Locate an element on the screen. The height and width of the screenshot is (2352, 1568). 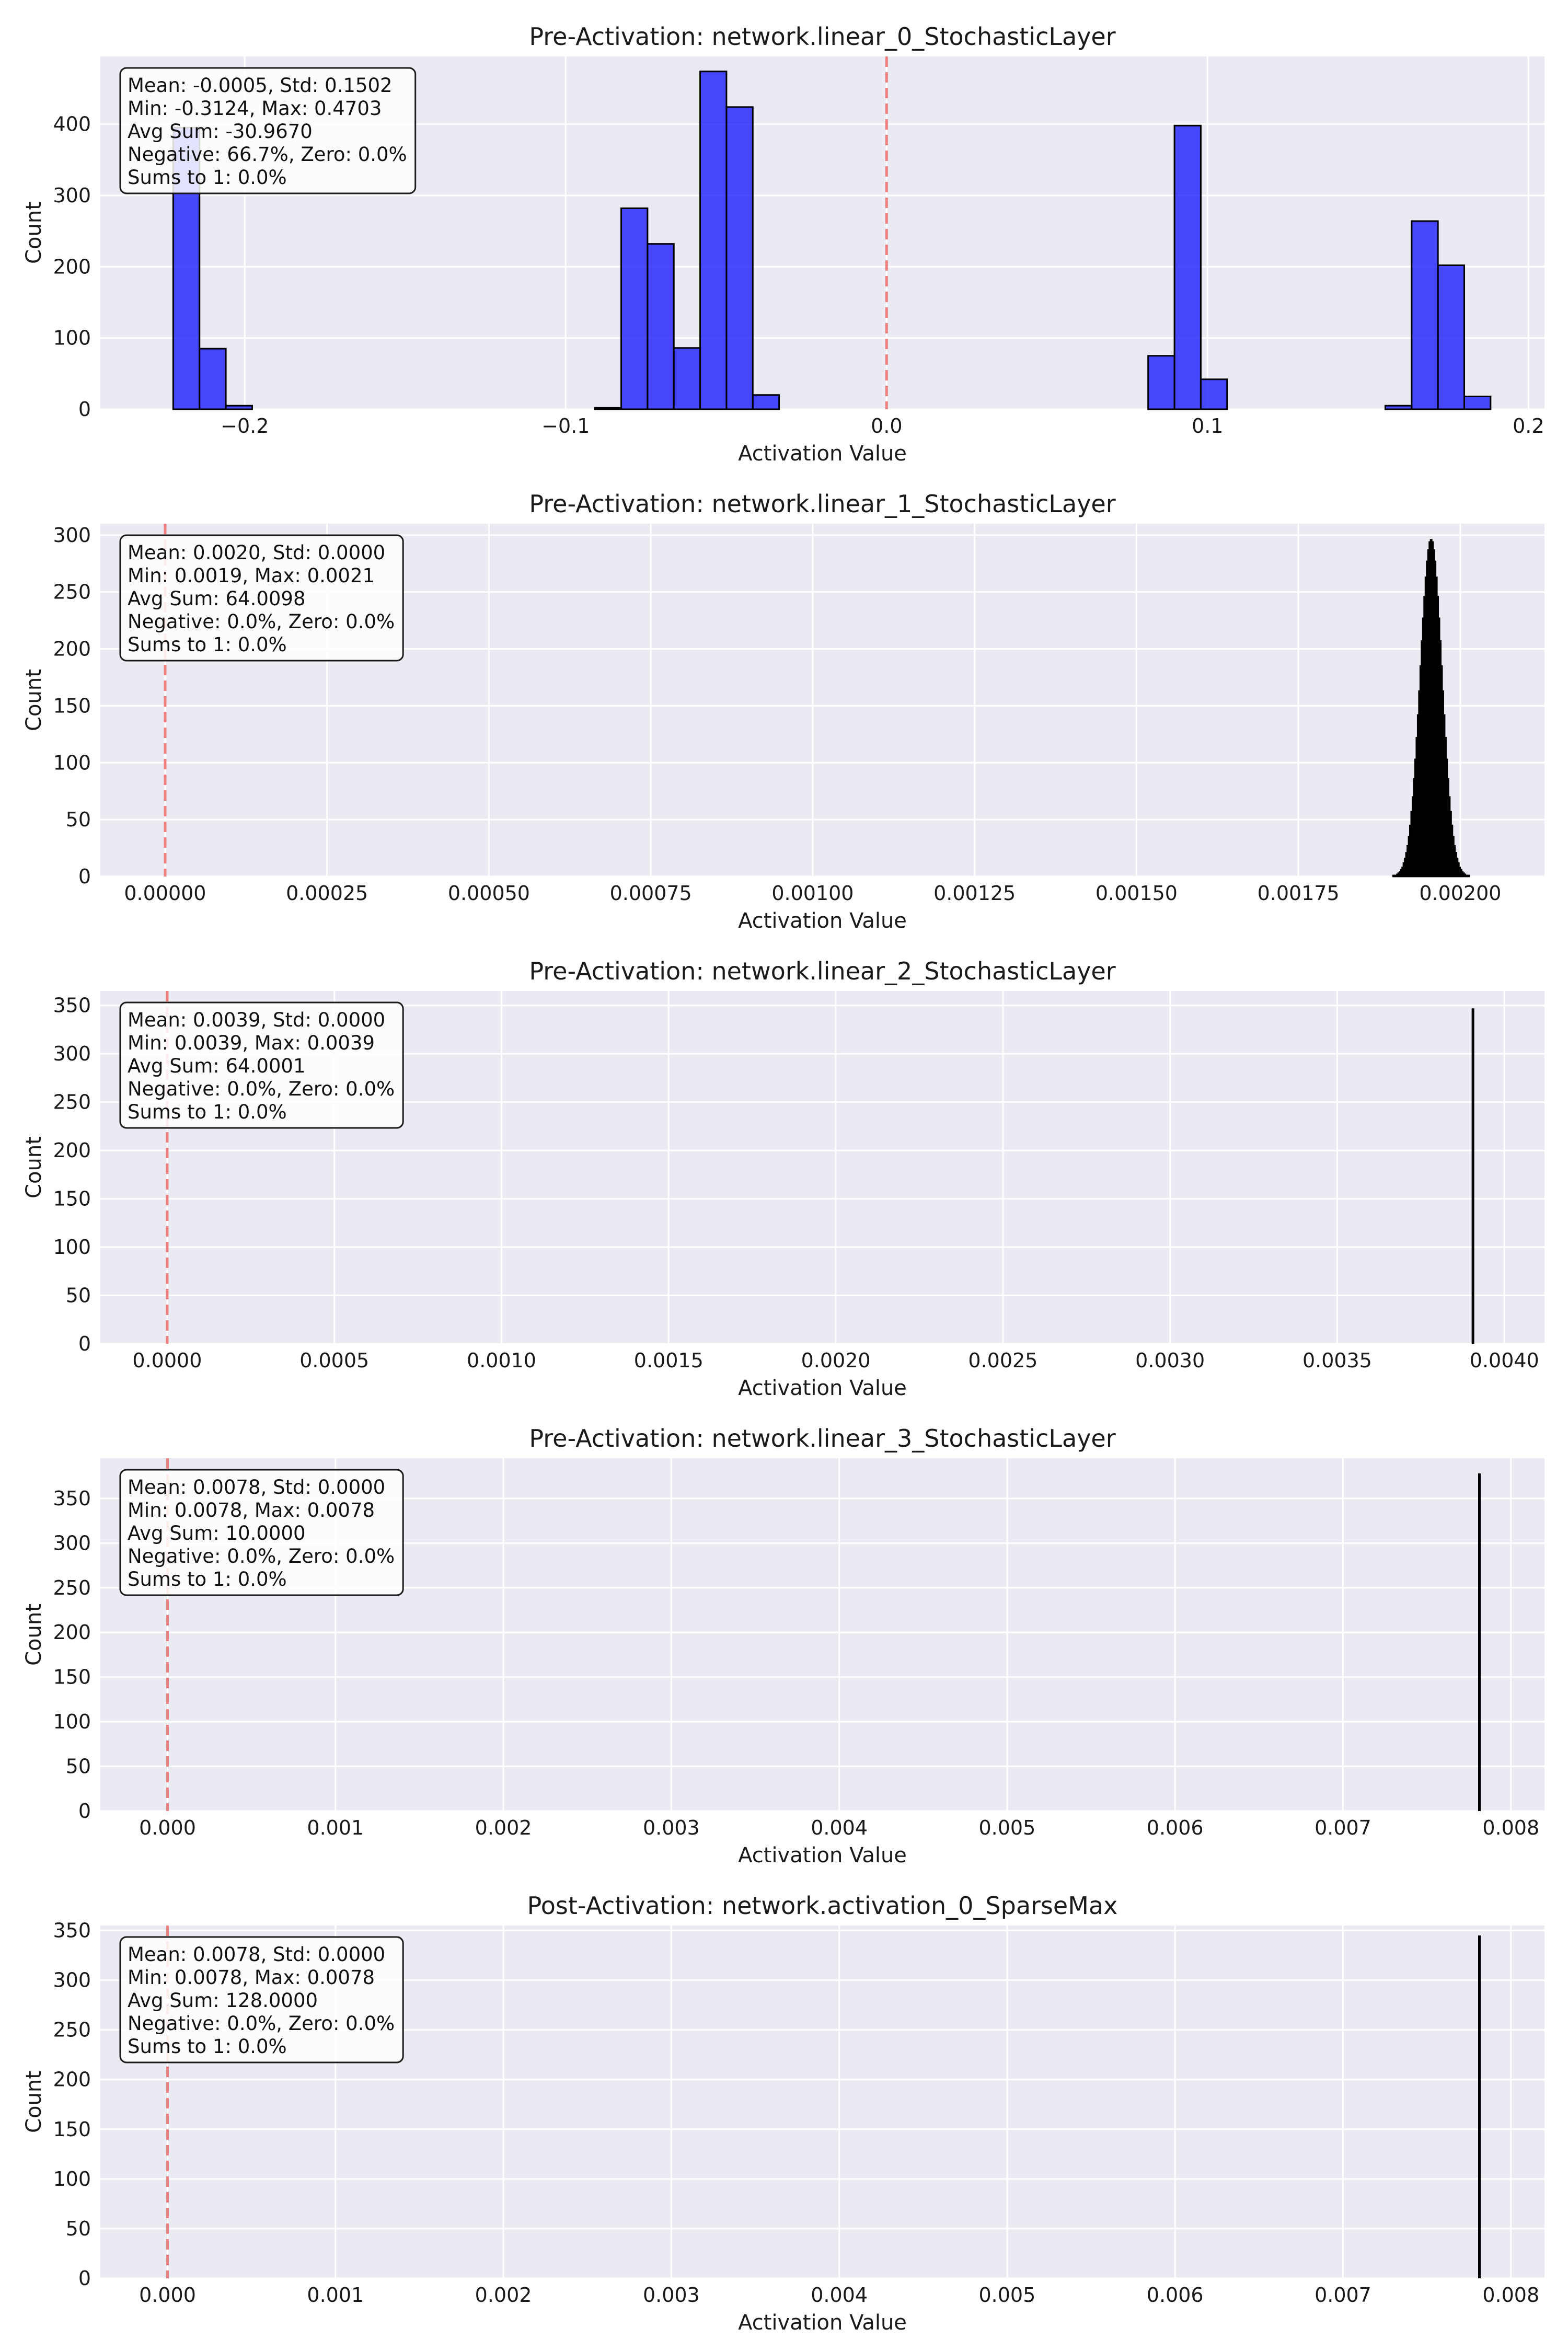
x-tick-label: 0.00125 is located at coordinates (974, 893).